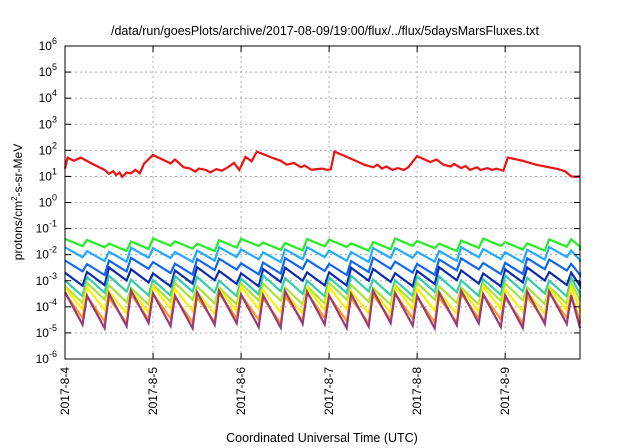 This screenshot has height=448, width=640. I want to click on y-tick-label: 10⁻¹, so click(46, 227).